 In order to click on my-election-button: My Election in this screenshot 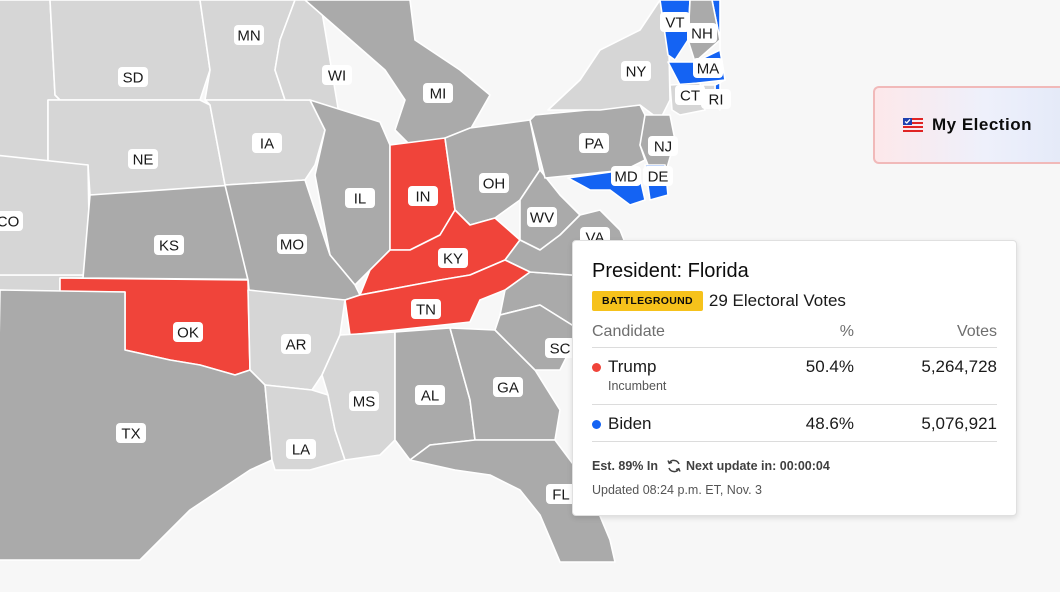, I will do `click(966, 125)`.